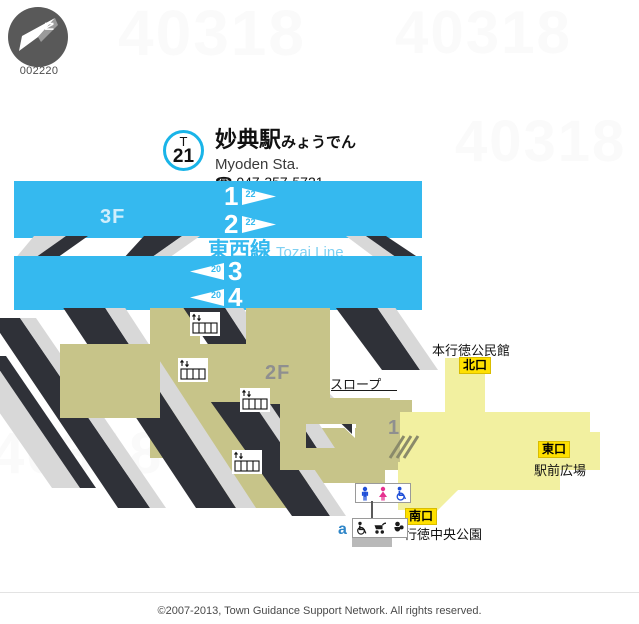  What do you see at coordinates (38, 34) in the screenshot?
I see `compass-needle-icon: N` at bounding box center [38, 34].